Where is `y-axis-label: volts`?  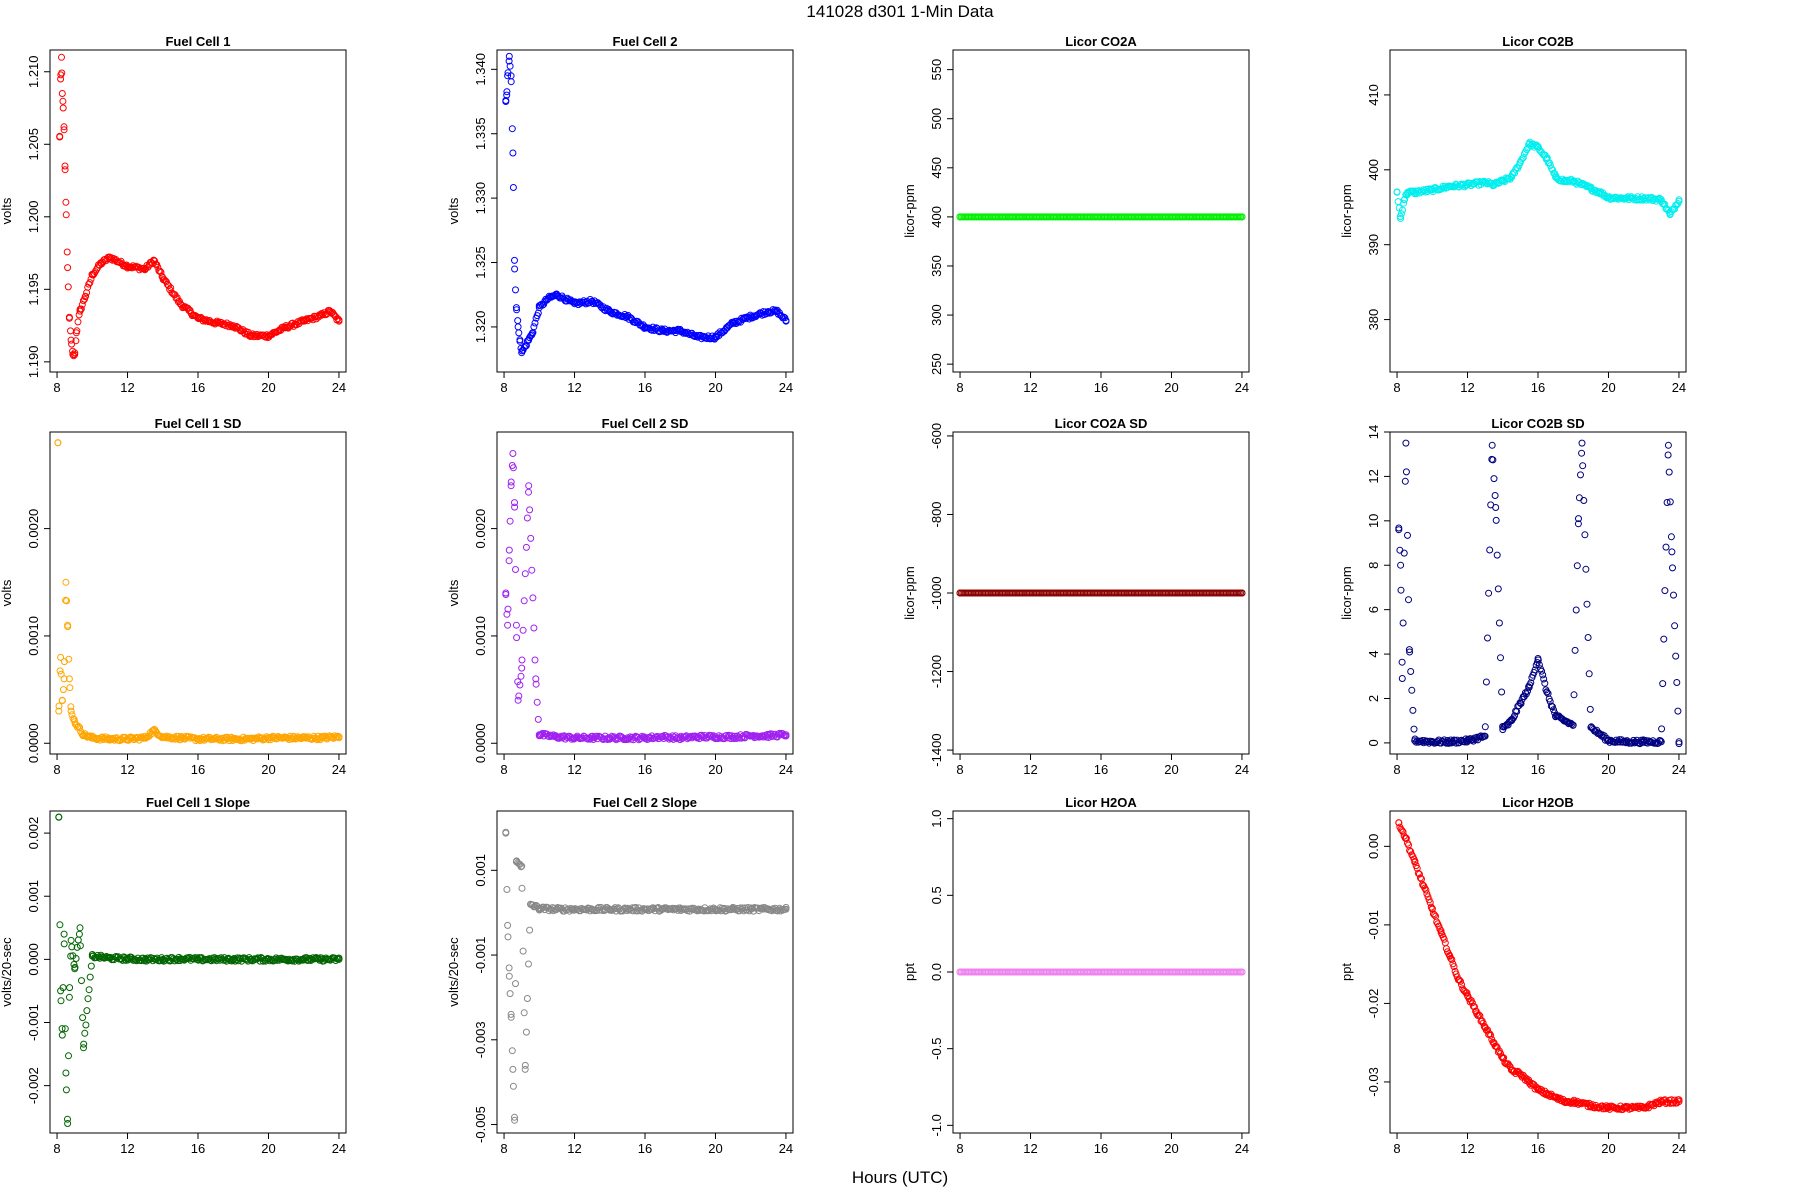 y-axis-label: volts is located at coordinates (453, 592).